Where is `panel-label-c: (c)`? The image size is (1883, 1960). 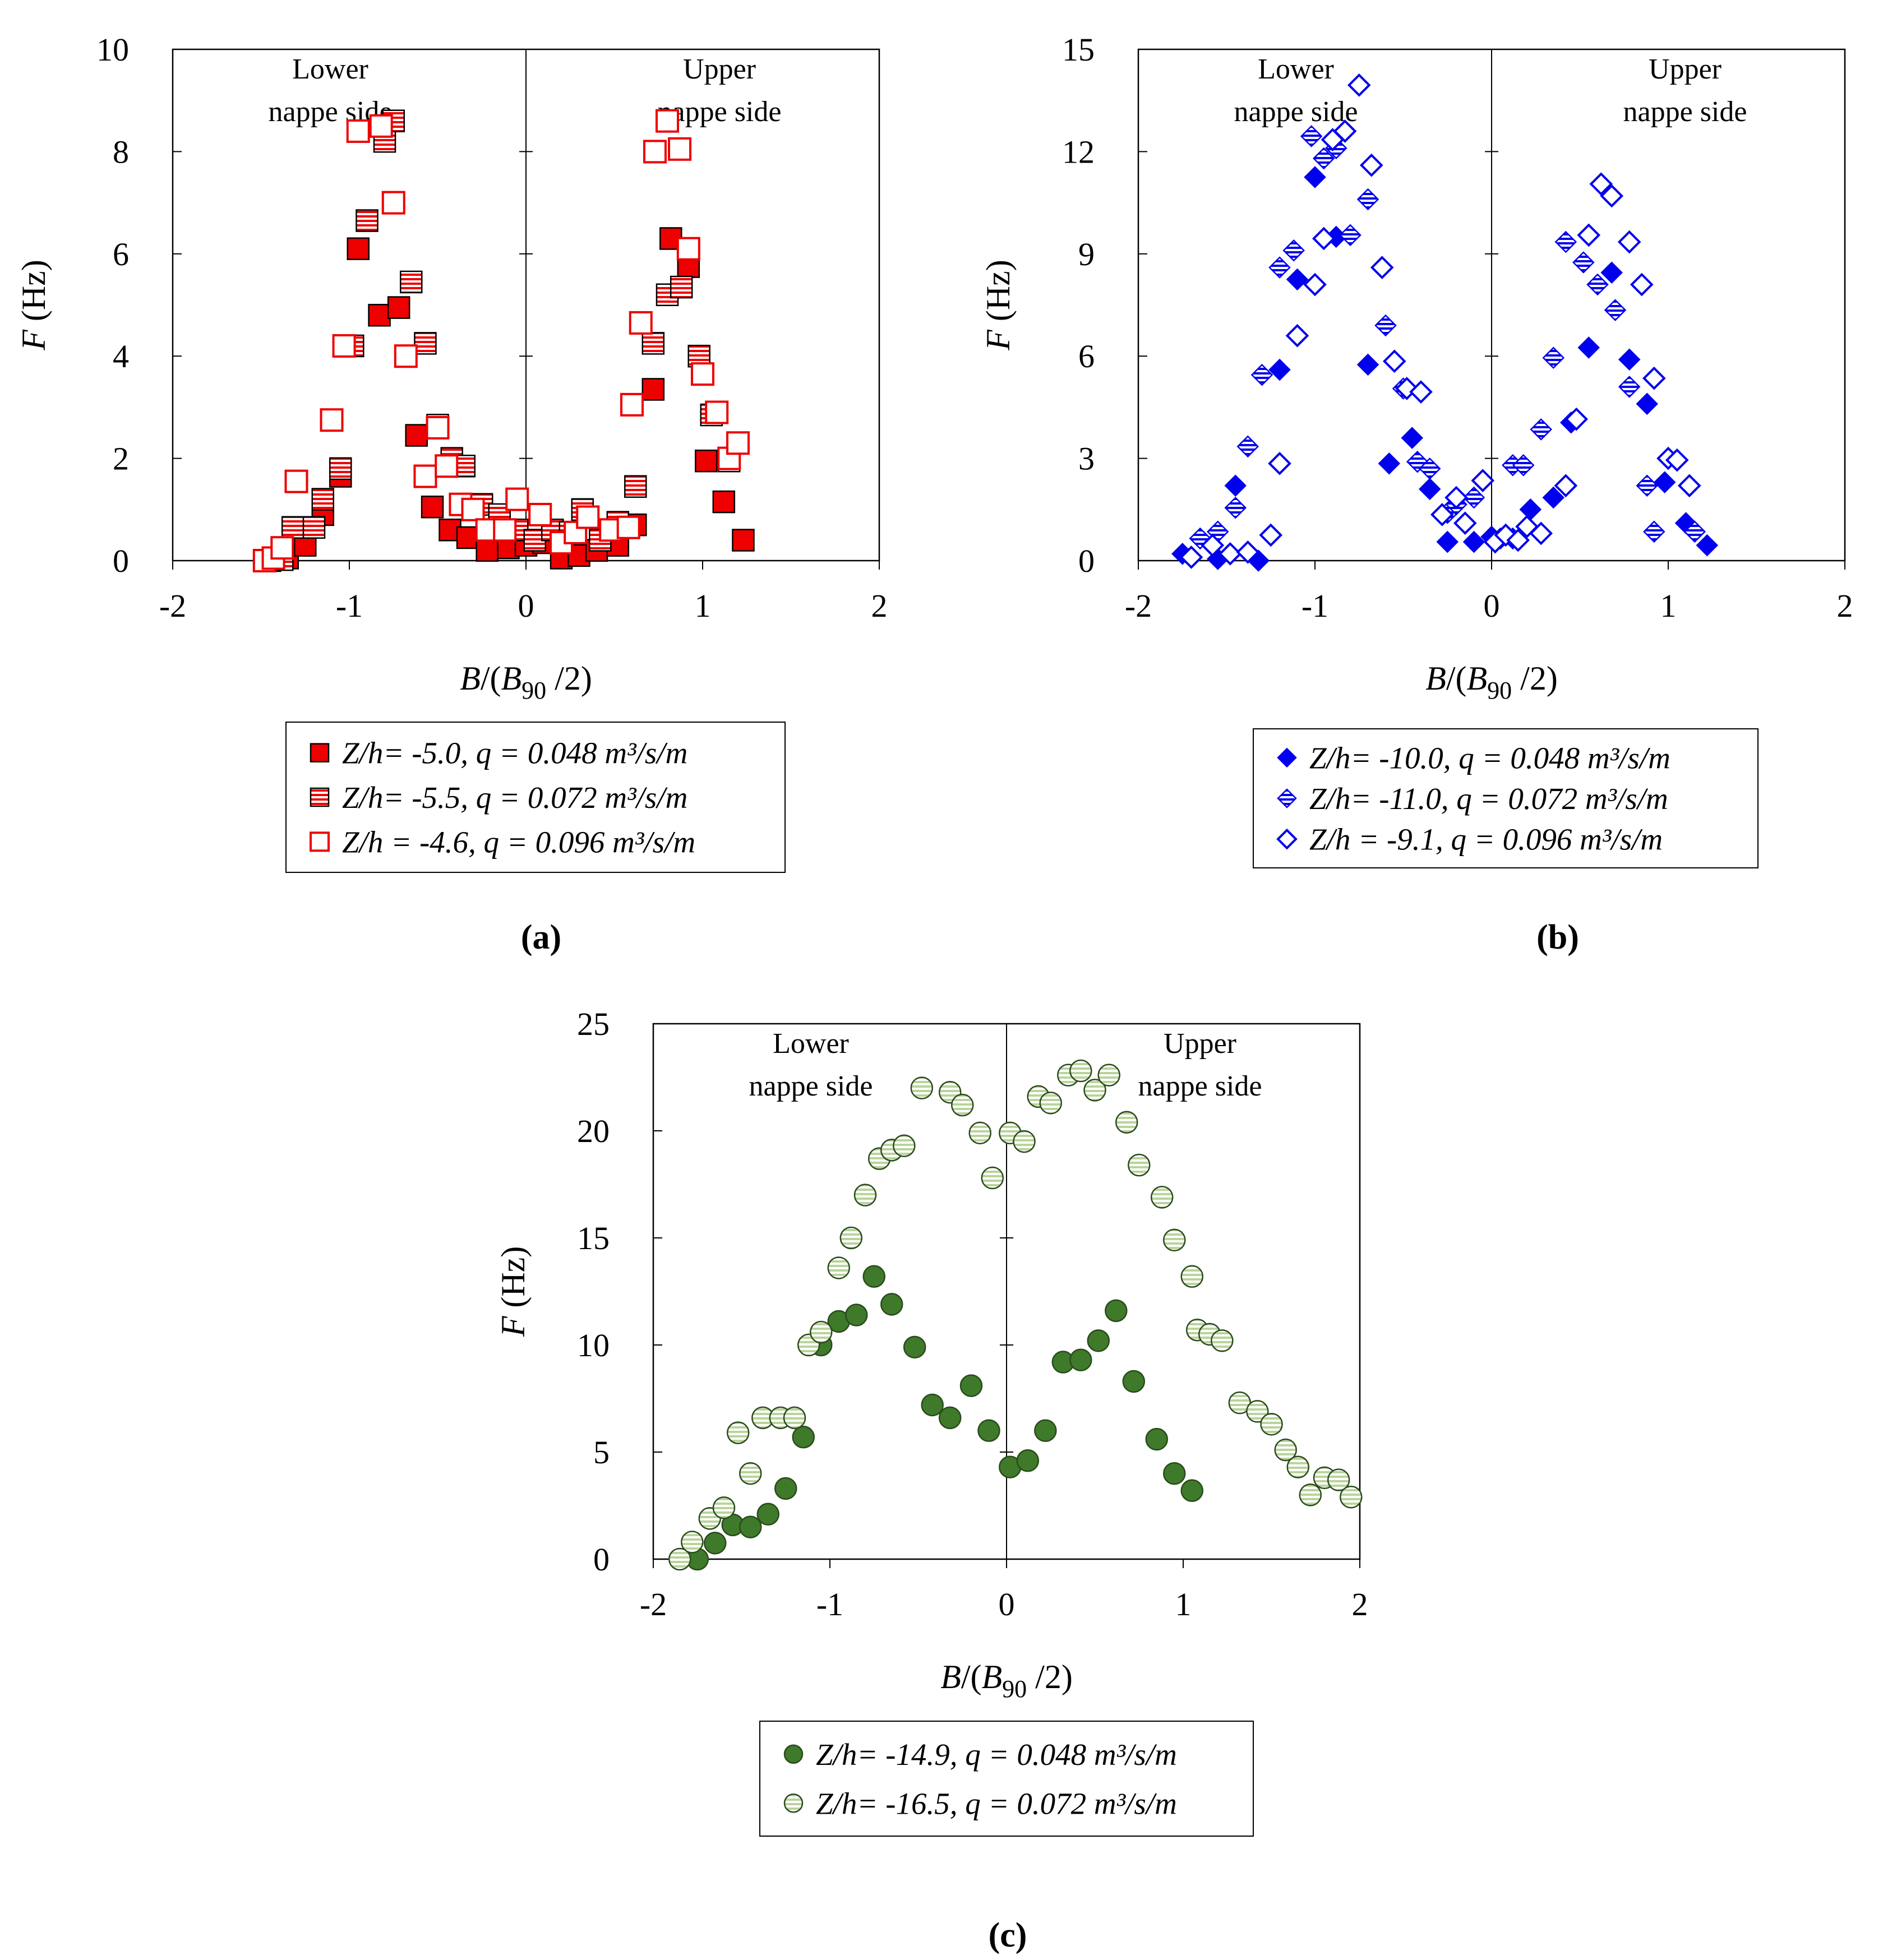
panel-label-c: (c) is located at coordinates (1008, 1935).